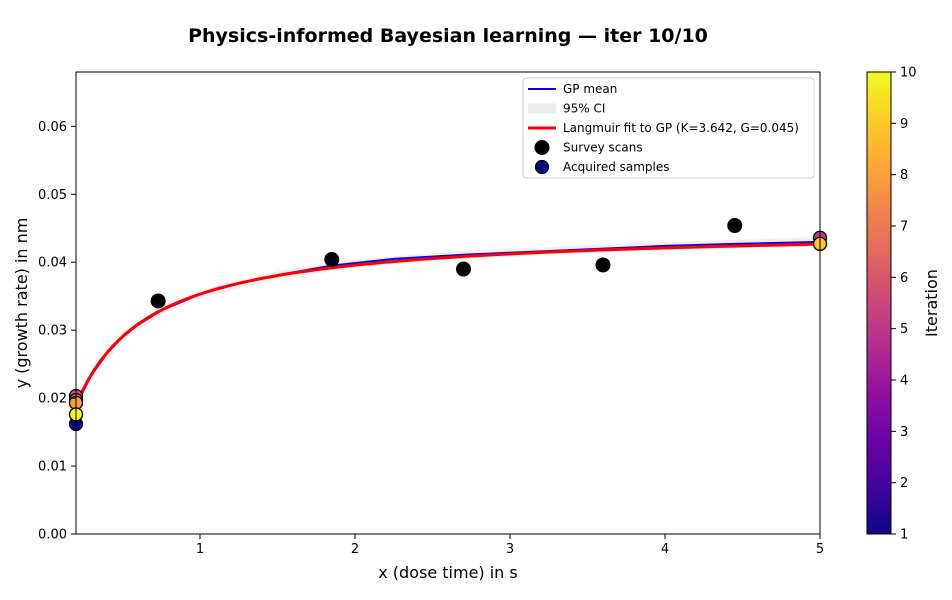 The image size is (952, 600). Describe the element at coordinates (510, 549) in the screenshot. I see `x-tick-label: 3` at that location.